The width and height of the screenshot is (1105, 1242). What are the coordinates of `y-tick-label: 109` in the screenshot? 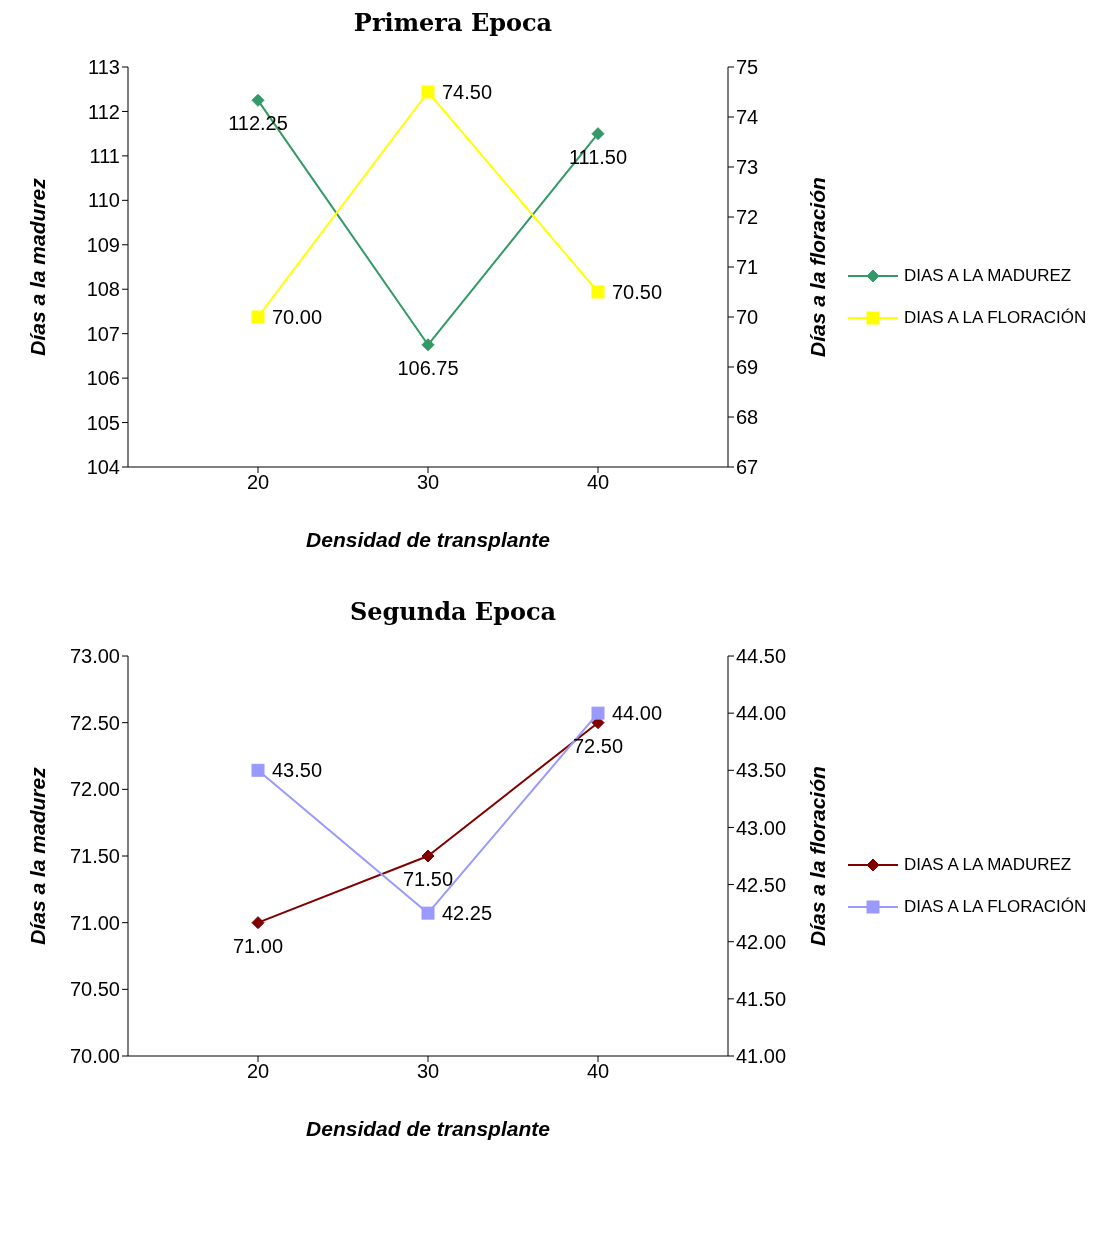 It's located at (103, 244).